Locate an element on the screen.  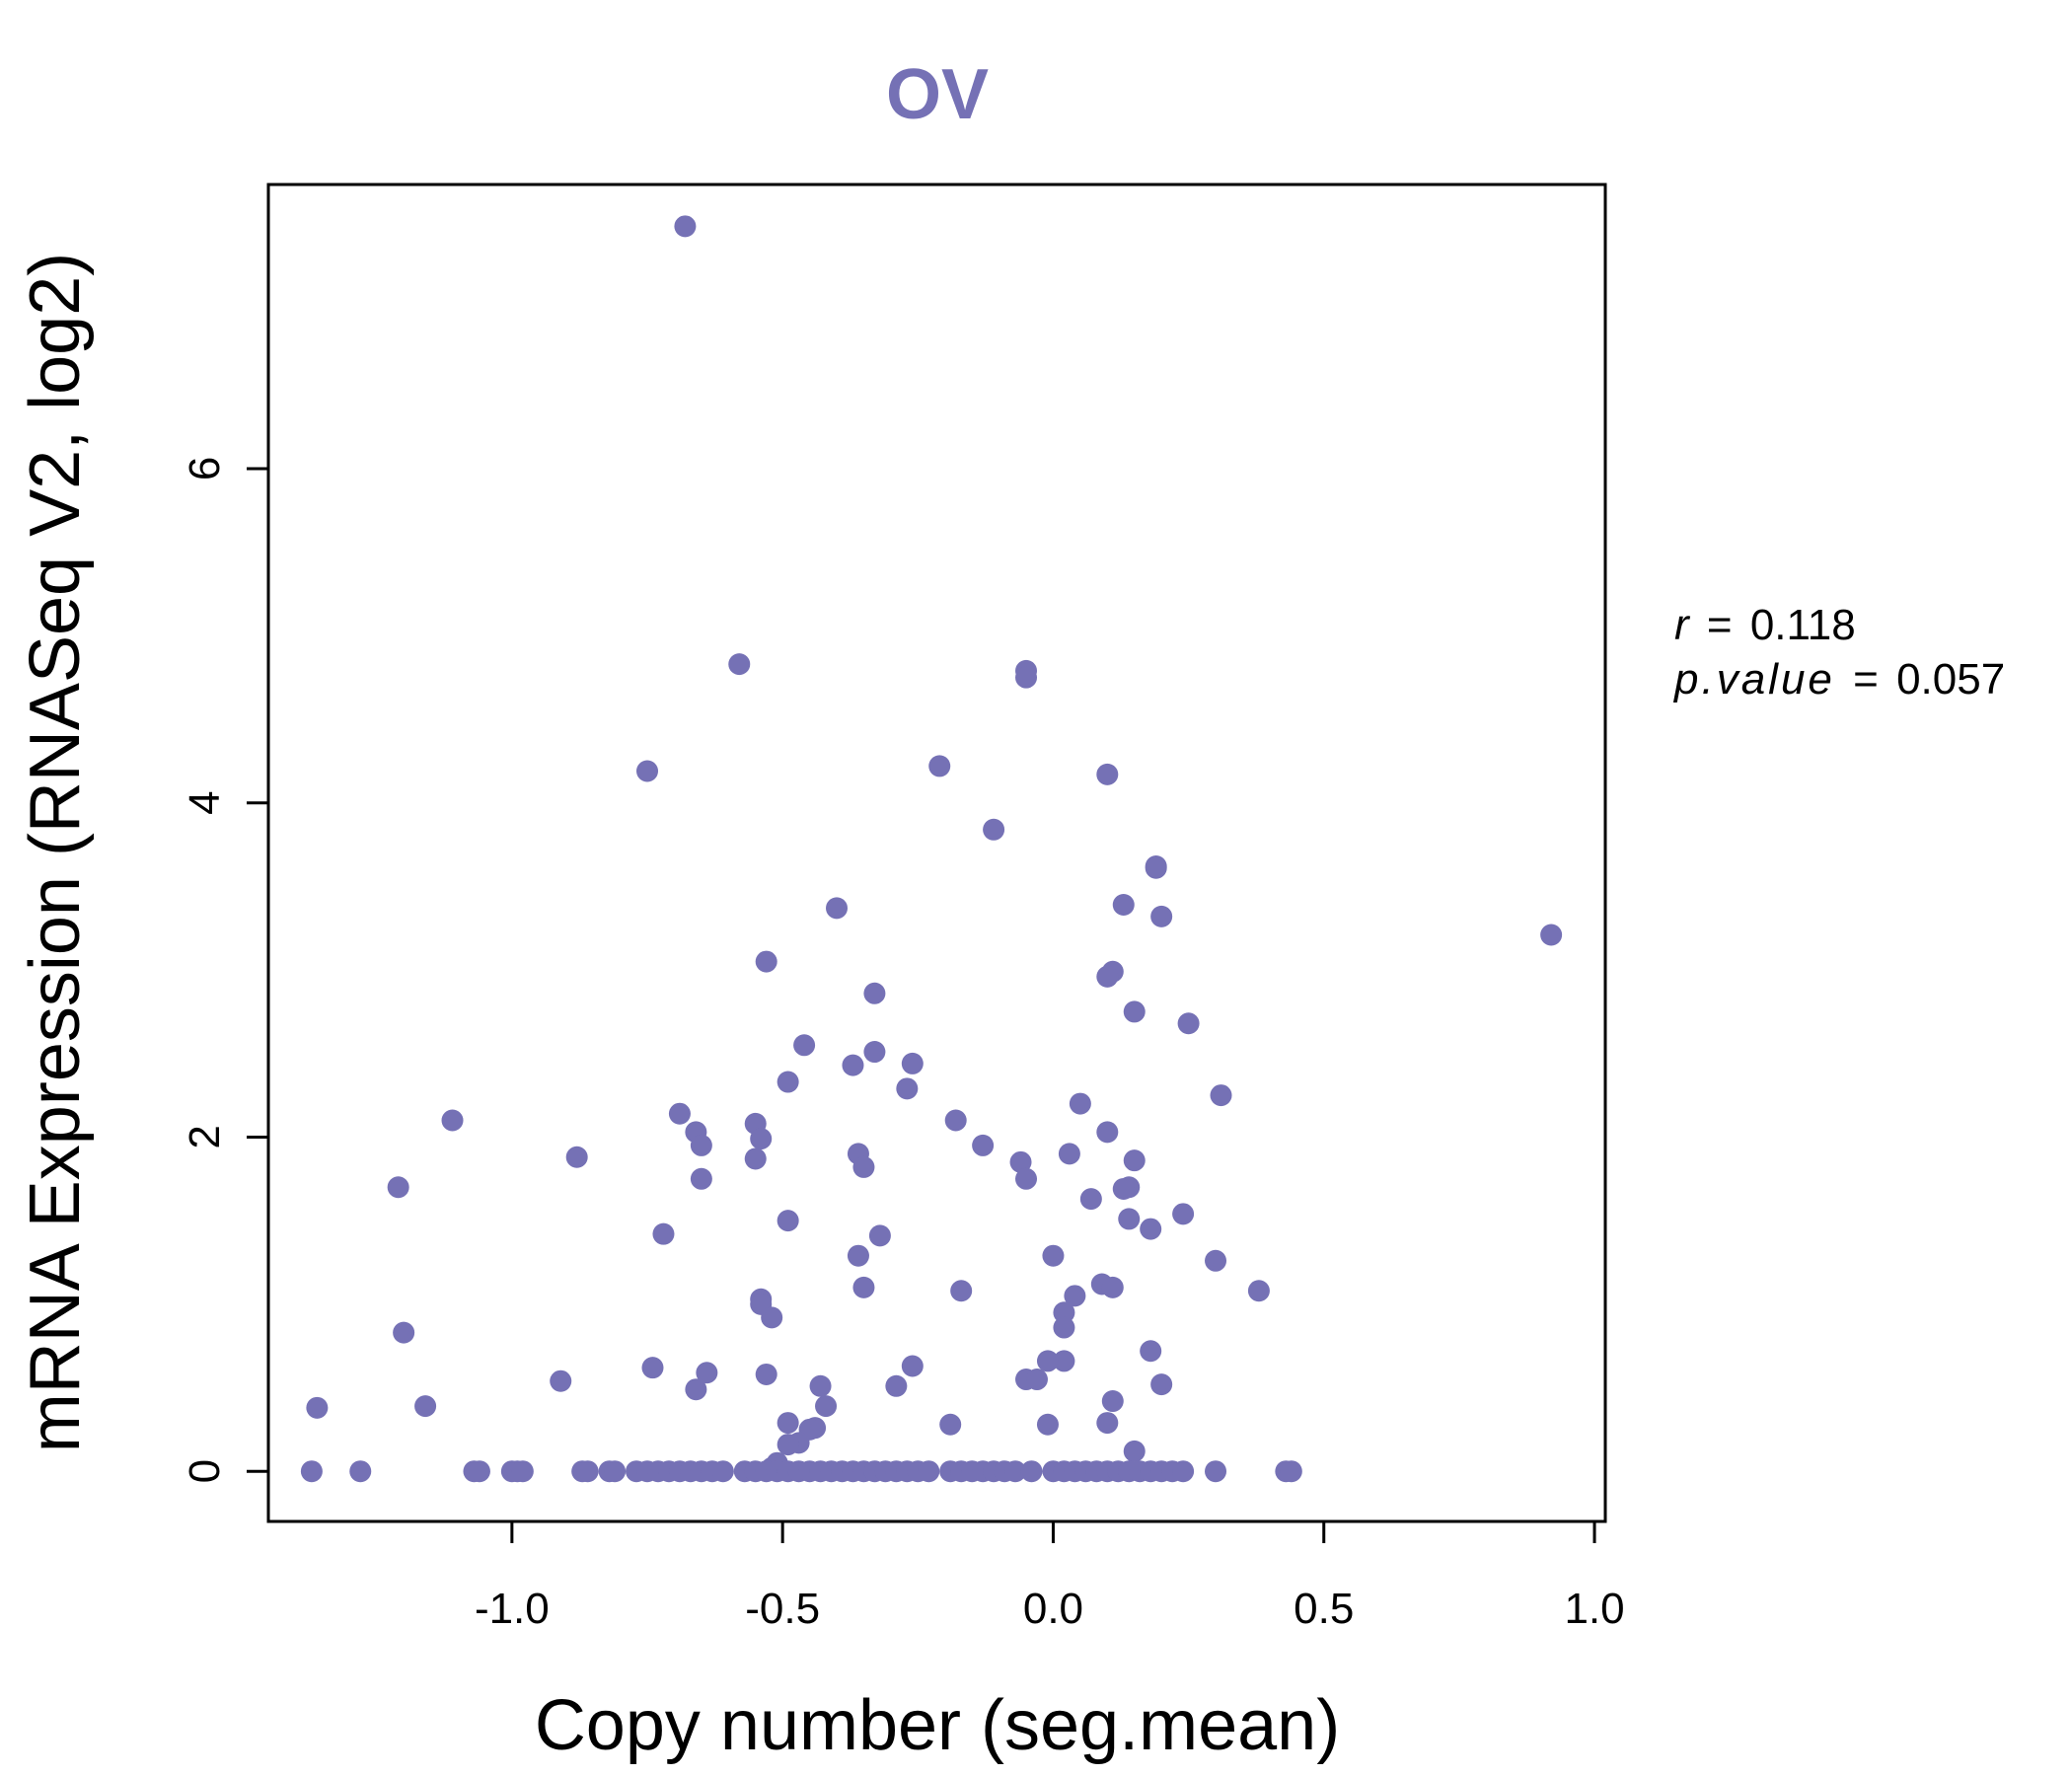
r-equals: = is located at coordinates (1720, 625).